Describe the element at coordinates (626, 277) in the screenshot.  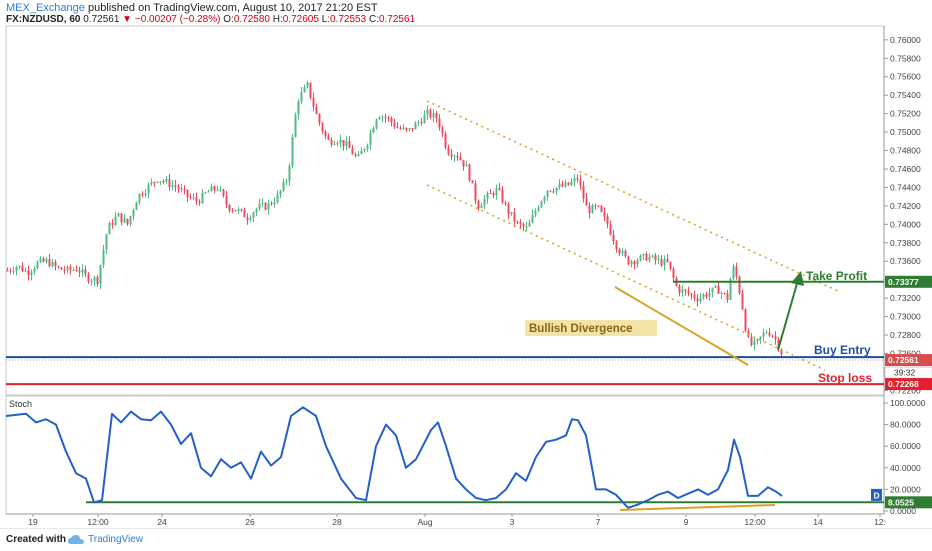
I see `channel-lower-line` at that location.